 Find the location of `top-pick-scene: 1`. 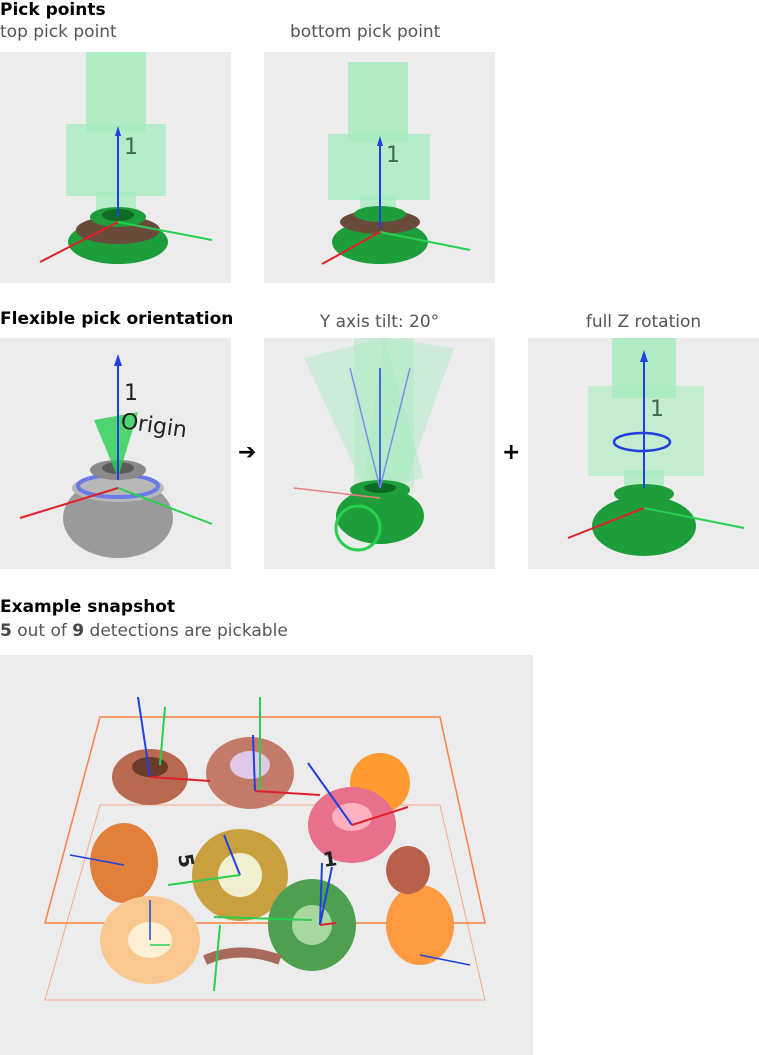

top-pick-scene: 1 is located at coordinates (126, 158).